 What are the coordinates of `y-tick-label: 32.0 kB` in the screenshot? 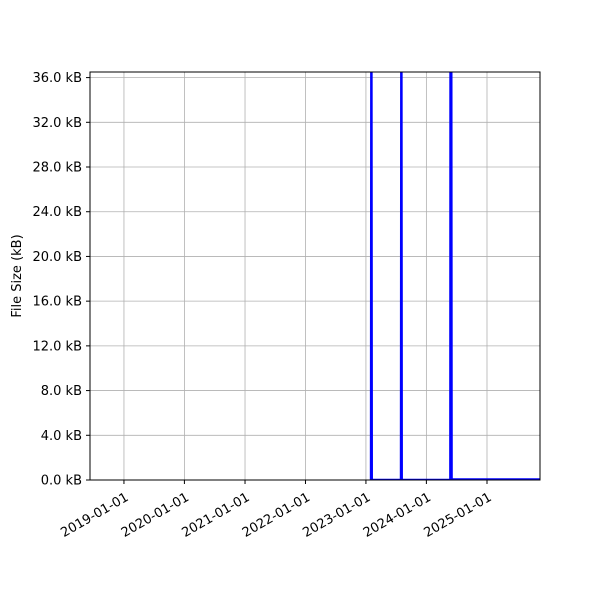 It's located at (57, 123).